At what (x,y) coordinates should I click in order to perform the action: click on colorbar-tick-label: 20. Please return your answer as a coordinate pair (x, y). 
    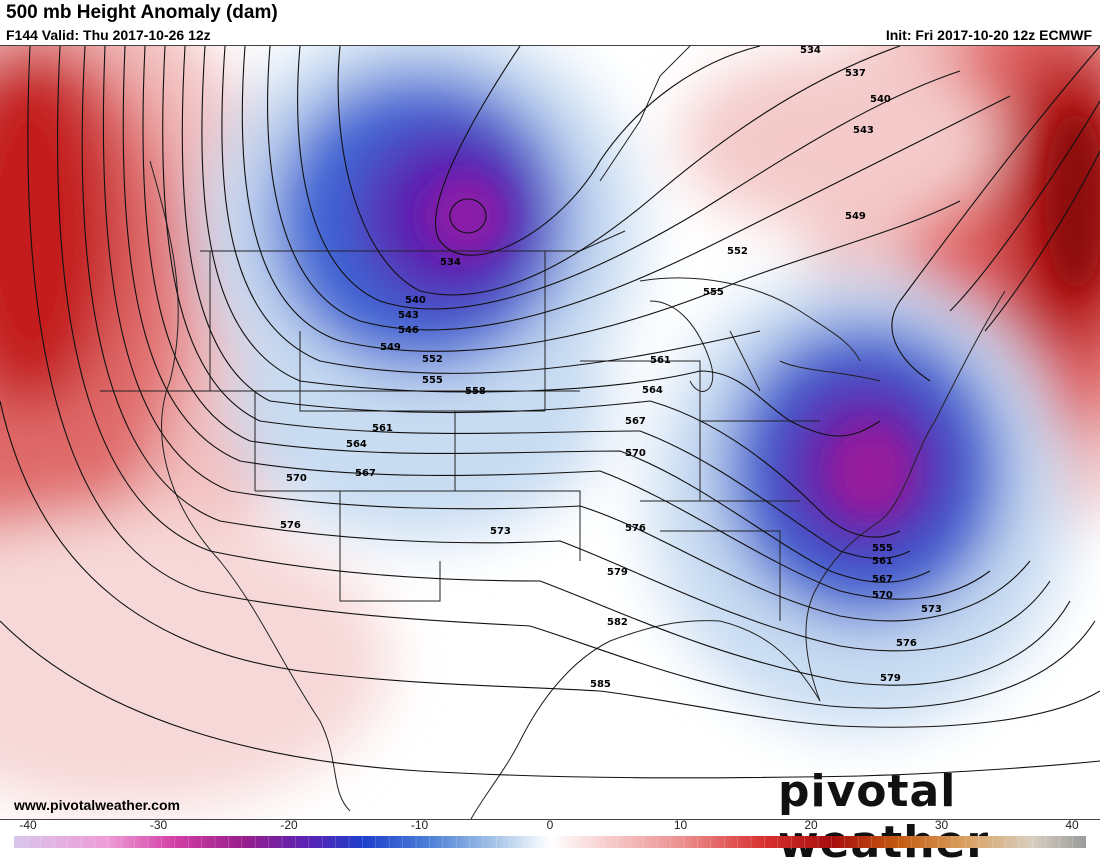
    Looking at the image, I should click on (811, 825).